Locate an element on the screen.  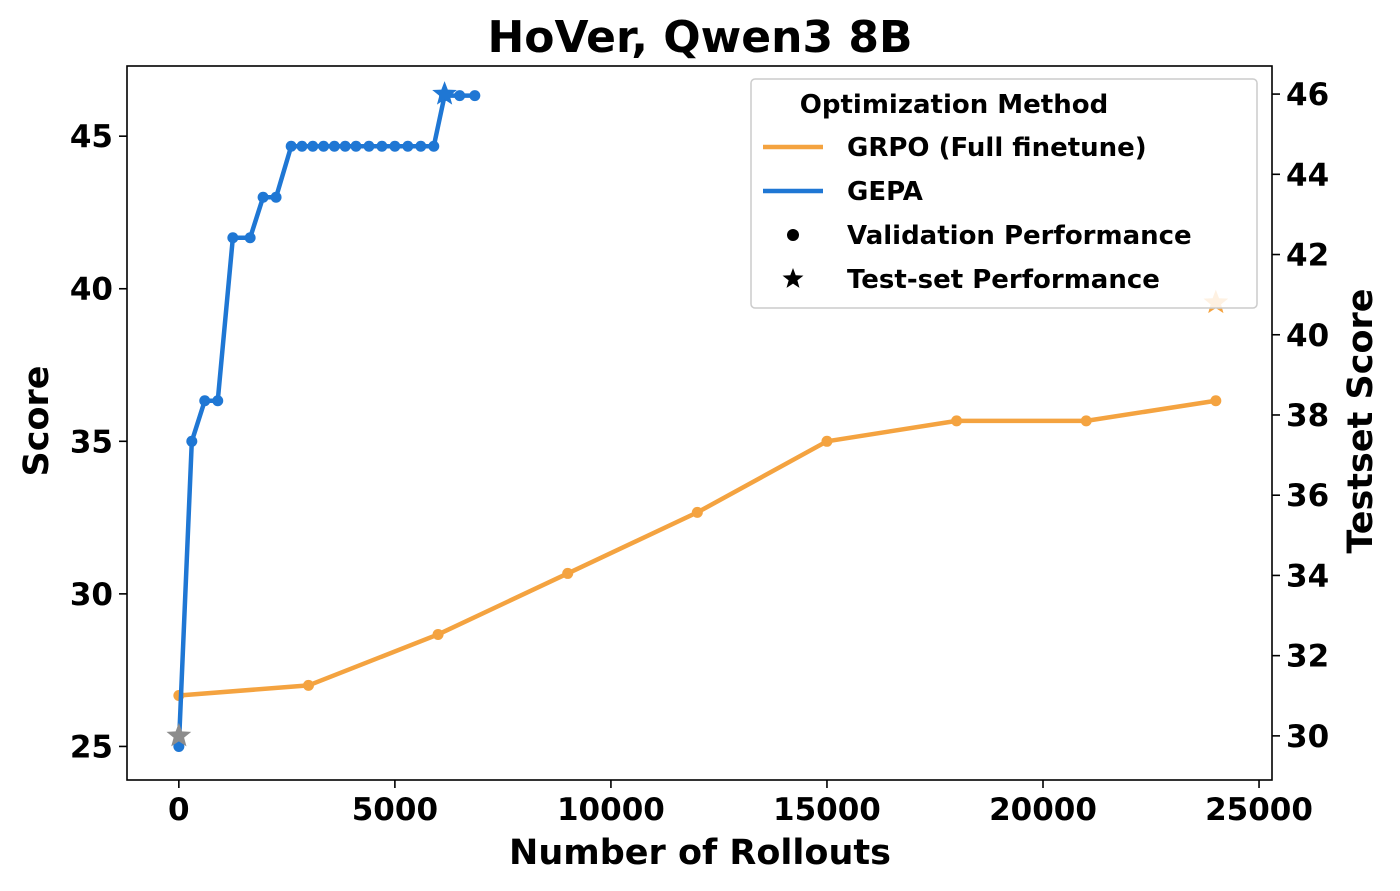
y-tick-label: 45 is located at coordinates (91, 137).